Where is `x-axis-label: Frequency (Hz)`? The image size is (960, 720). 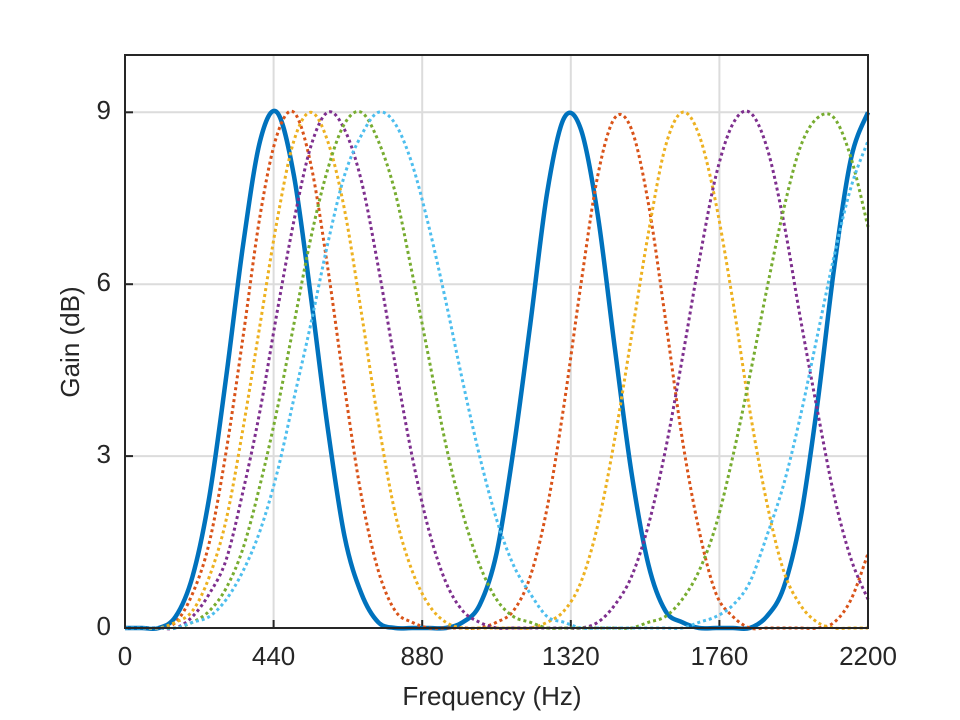
x-axis-label: Frequency (Hz) is located at coordinates (491, 696).